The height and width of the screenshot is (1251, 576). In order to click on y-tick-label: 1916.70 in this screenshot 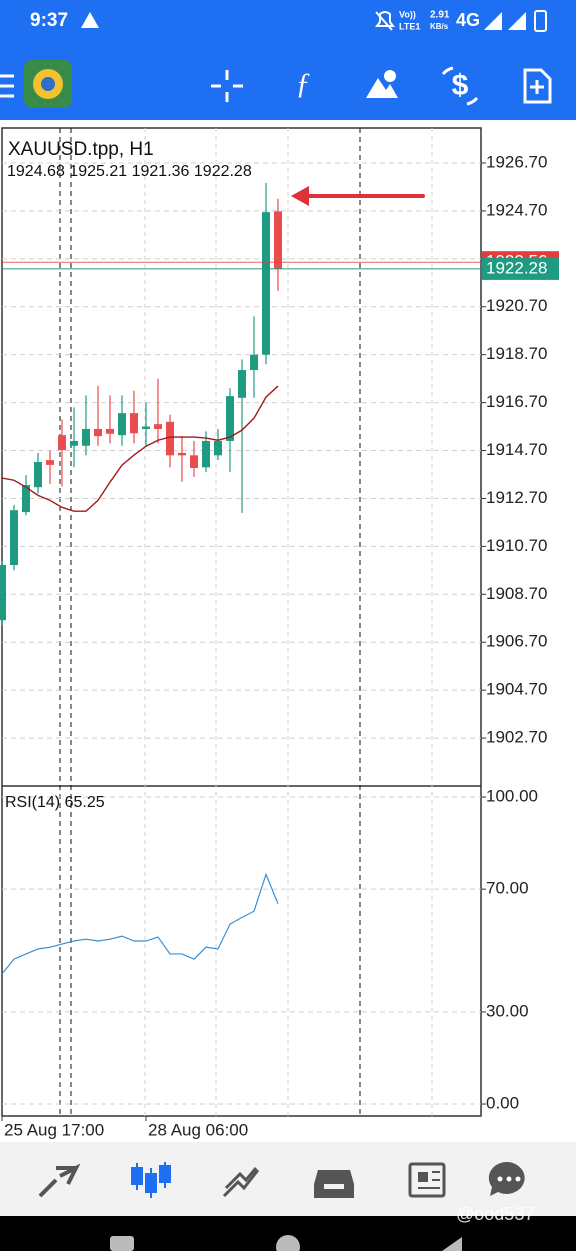, I will do `click(516, 401)`.